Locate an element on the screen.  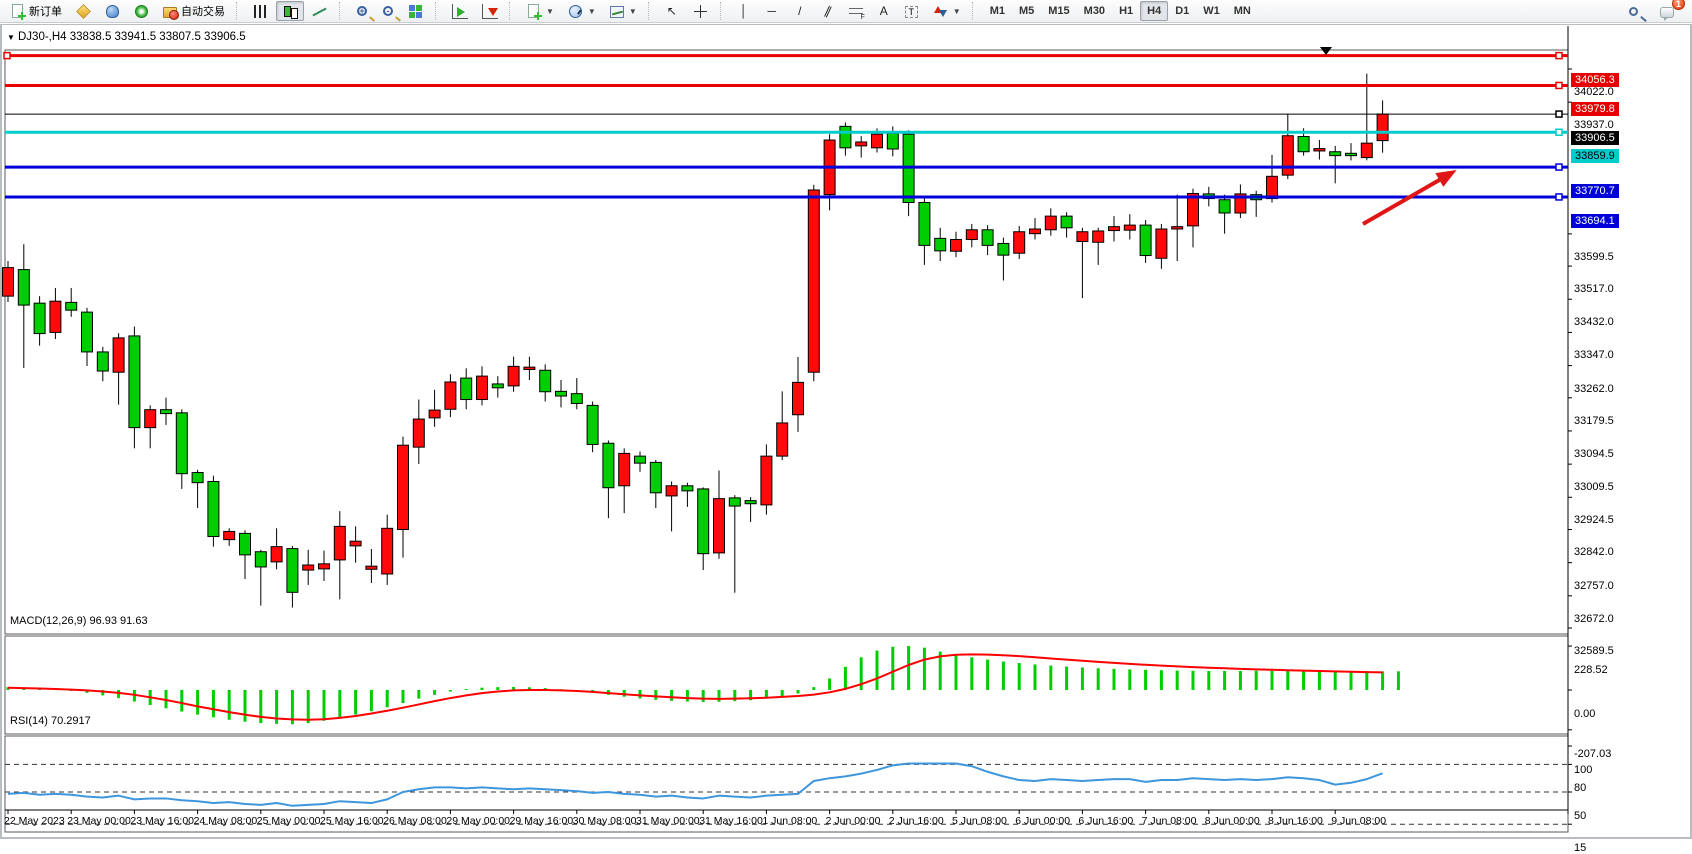
crosshair-button is located at coordinates (701, 11).